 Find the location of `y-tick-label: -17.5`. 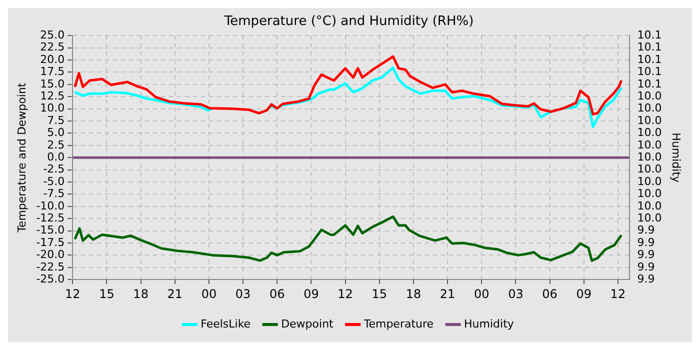

y-tick-label: -17.5 is located at coordinates (50, 242).